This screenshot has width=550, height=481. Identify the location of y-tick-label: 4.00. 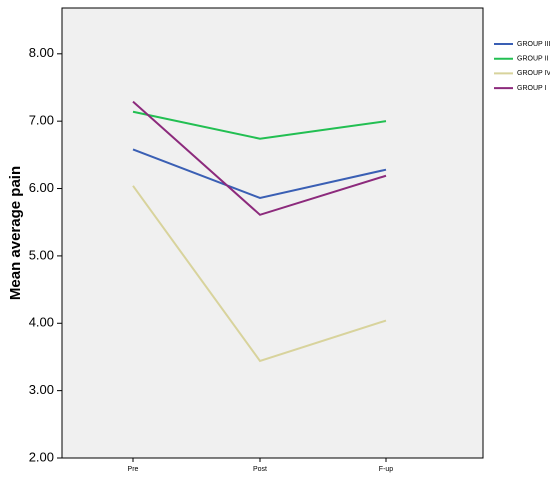
(41, 322).